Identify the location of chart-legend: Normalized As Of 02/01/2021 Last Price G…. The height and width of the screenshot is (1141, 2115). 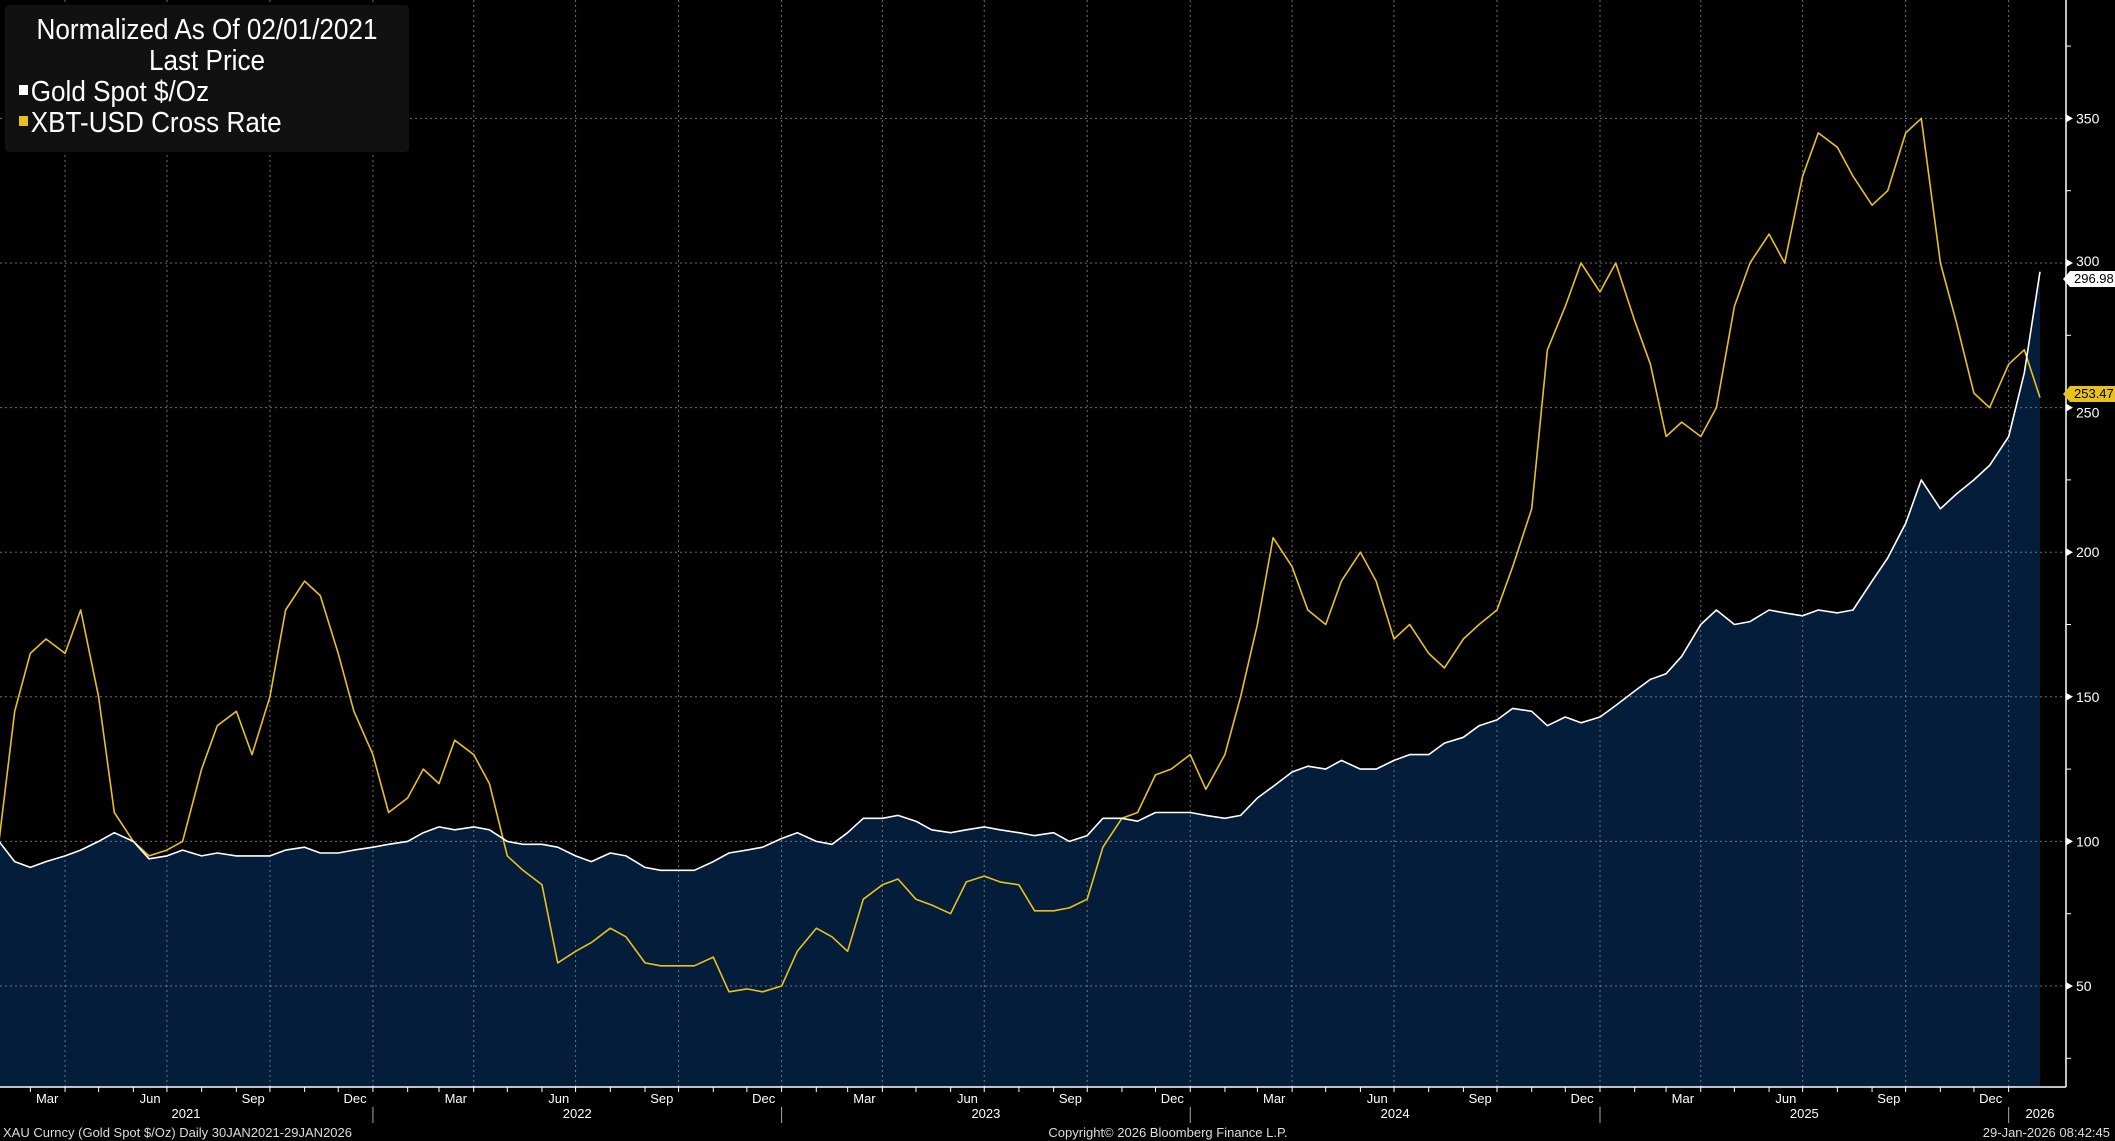
(207, 78).